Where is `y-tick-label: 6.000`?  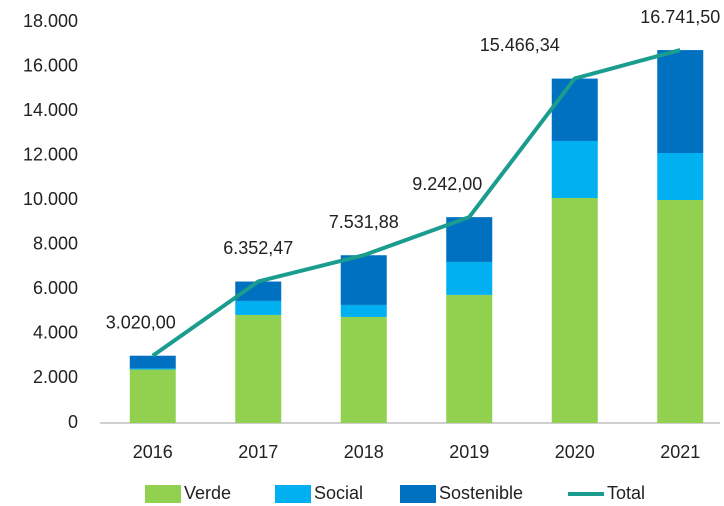 y-tick-label: 6.000 is located at coordinates (55, 288).